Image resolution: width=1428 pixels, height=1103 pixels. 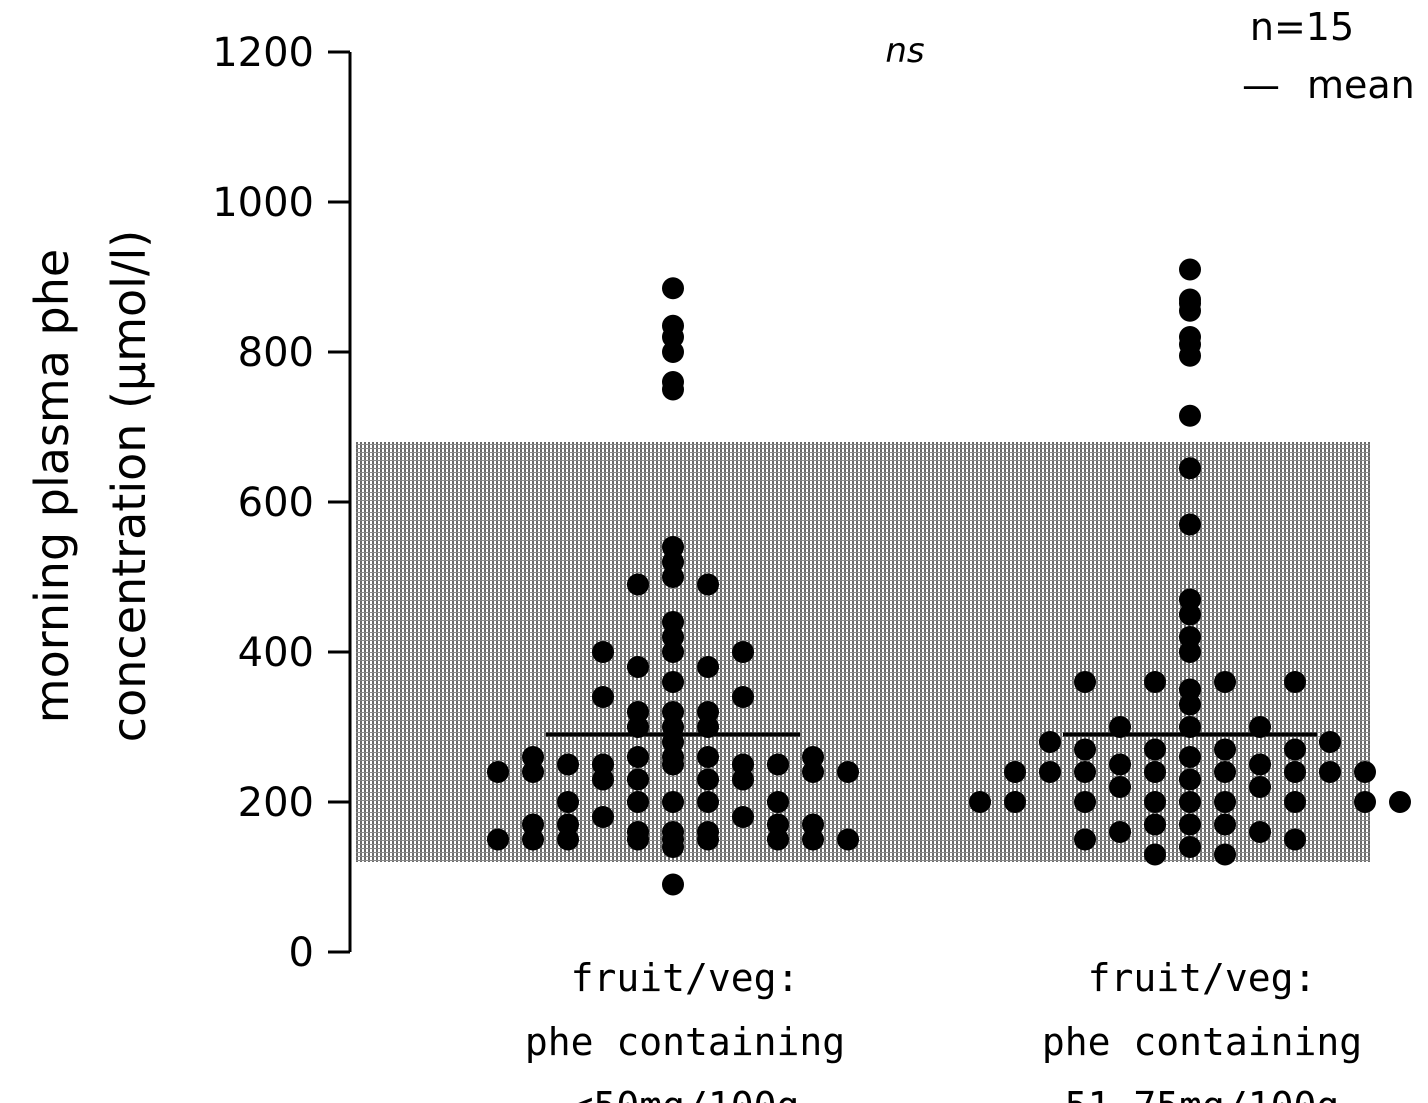 What do you see at coordinates (1361, 85) in the screenshot?
I see `legend-mean-text: mean` at bounding box center [1361, 85].